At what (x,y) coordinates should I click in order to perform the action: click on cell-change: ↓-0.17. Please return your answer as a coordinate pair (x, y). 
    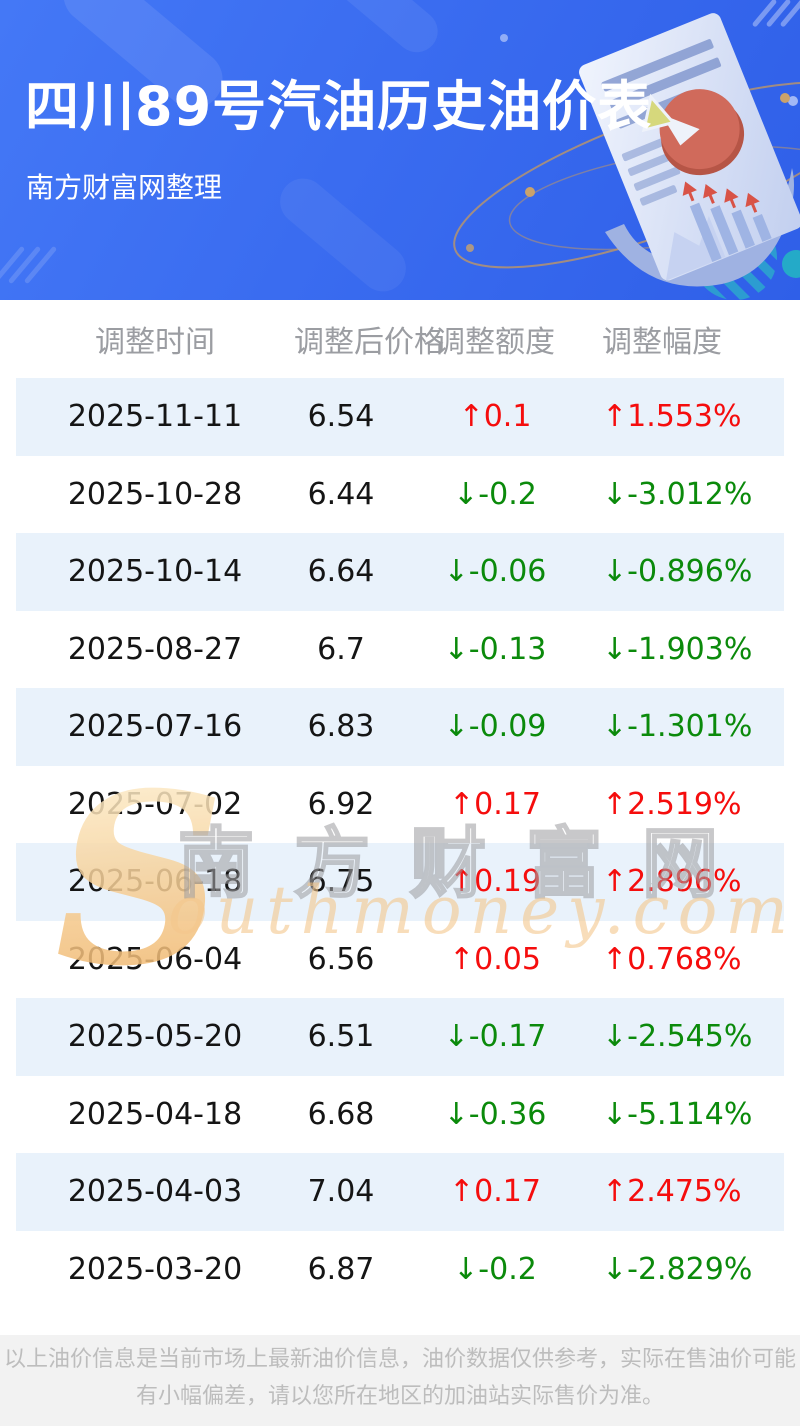
    Looking at the image, I should click on (495, 1037).